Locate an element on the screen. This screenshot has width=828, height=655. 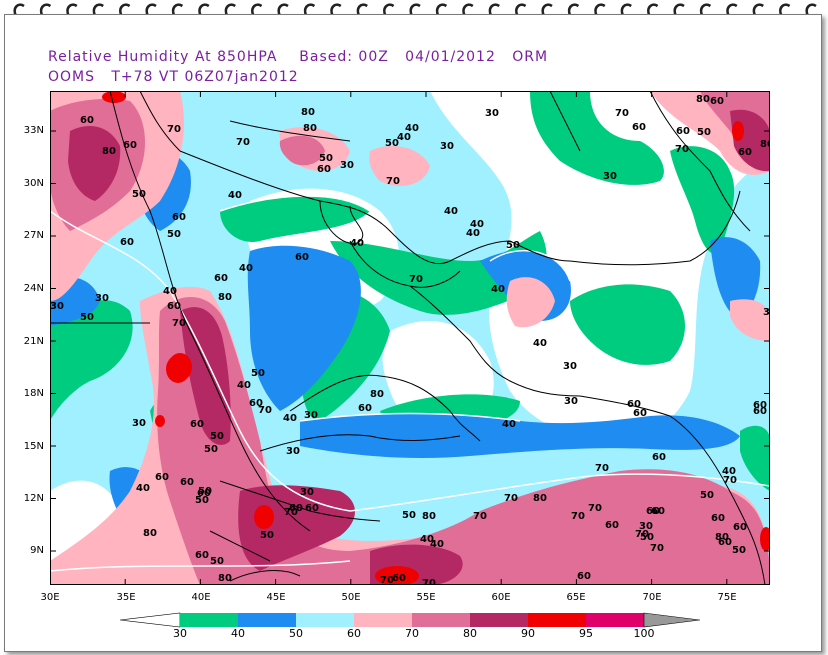
lon-label: 65E is located at coordinates (576, 597).